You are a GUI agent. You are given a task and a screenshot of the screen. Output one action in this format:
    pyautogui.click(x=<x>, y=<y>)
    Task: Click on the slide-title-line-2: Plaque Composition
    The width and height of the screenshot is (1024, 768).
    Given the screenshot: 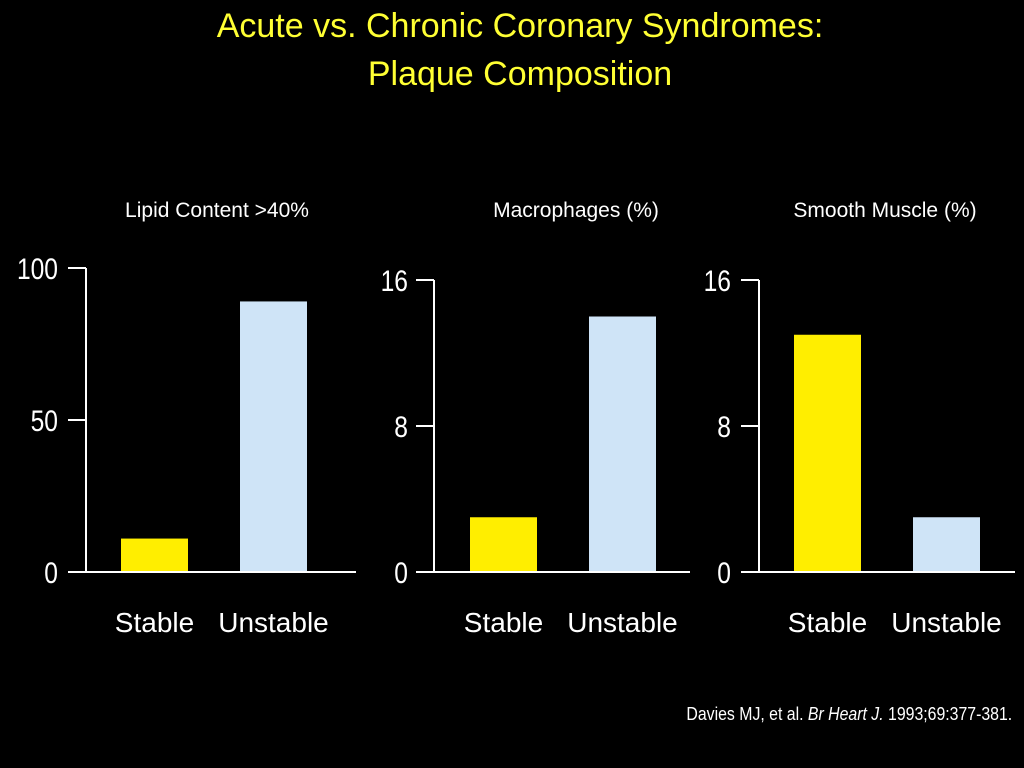 What is the action you would take?
    pyautogui.click(x=520, y=74)
    